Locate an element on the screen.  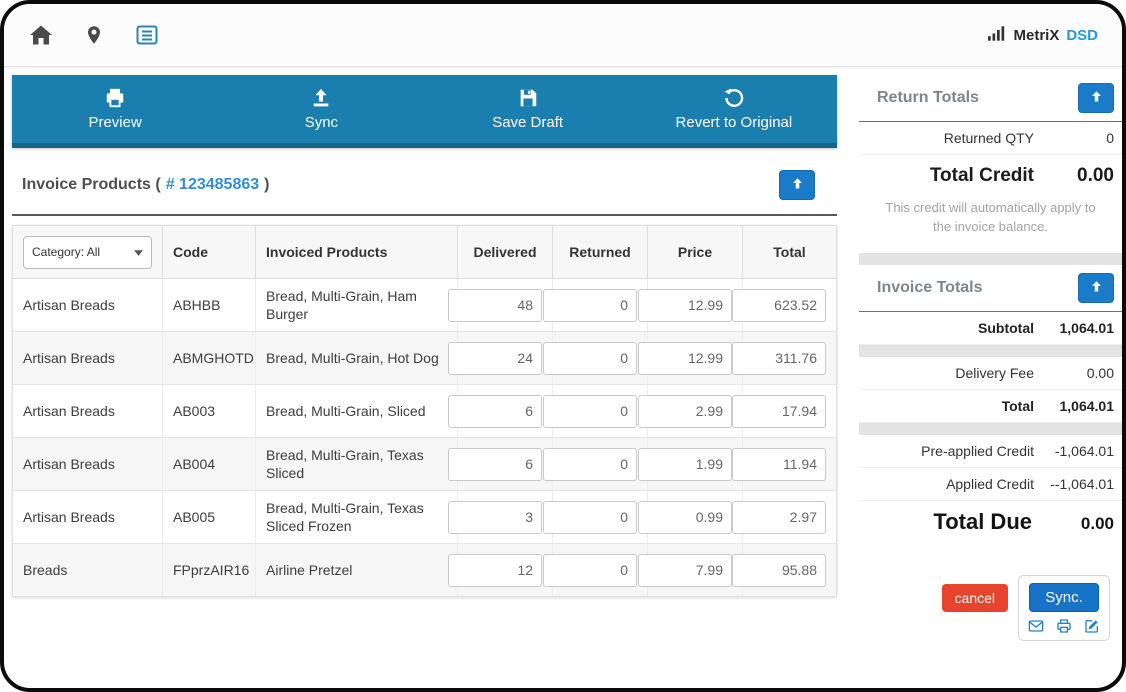
subtotal-row: Subtotal 1,064.01 is located at coordinates (990, 328).